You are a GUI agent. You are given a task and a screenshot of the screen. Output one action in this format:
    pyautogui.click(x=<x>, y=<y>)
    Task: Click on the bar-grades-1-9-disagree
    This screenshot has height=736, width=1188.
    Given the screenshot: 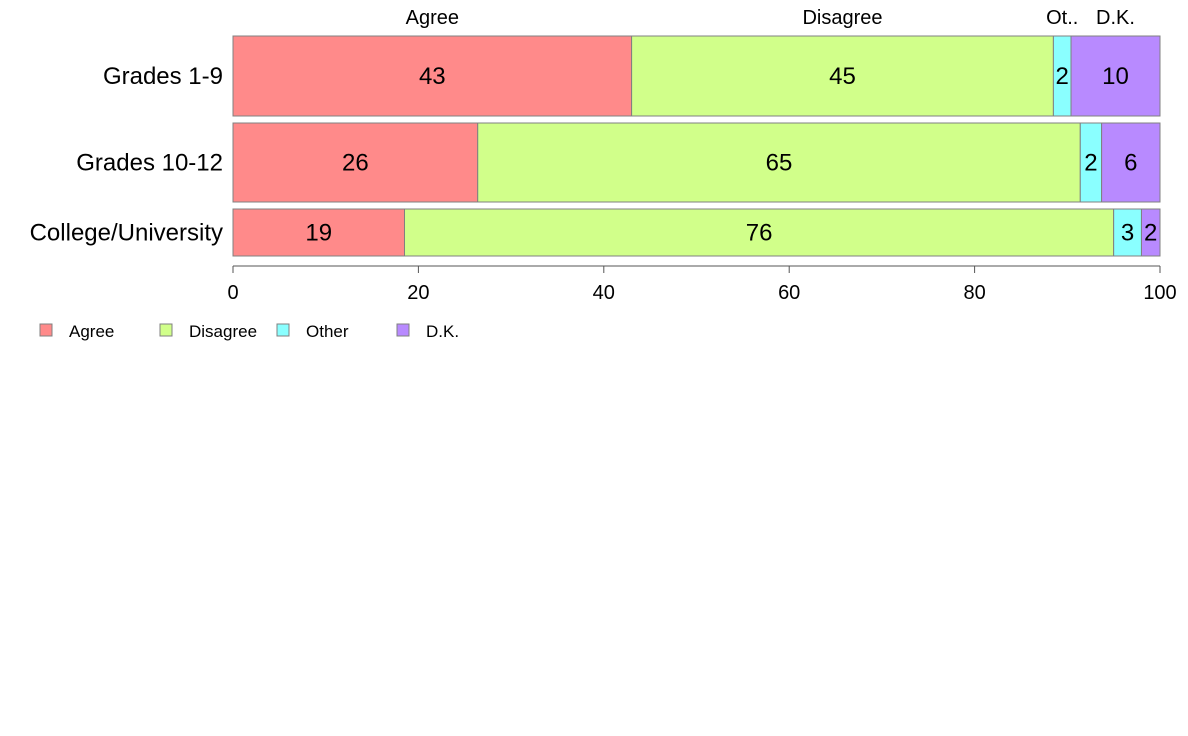 What is the action you would take?
    pyautogui.click(x=842, y=76)
    